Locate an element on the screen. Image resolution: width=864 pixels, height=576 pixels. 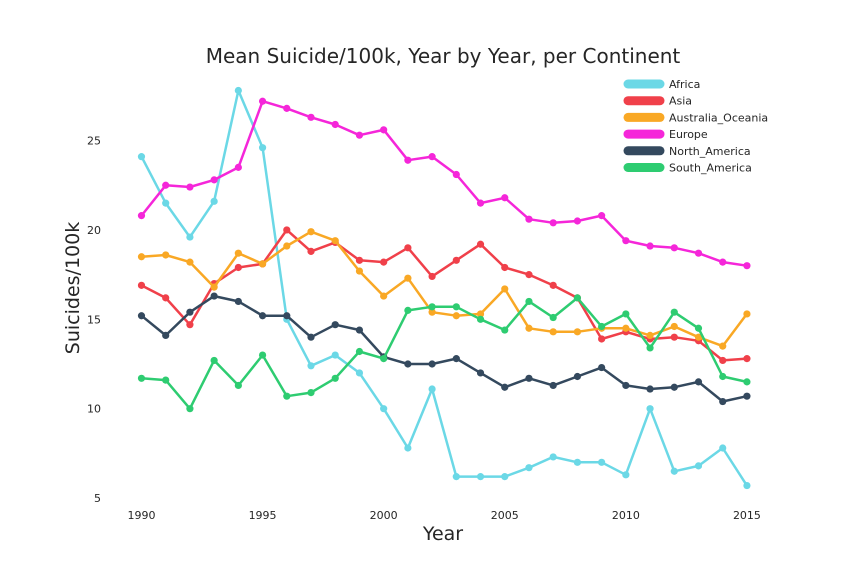
y-tick-label: 10 is located at coordinates (94, 409).